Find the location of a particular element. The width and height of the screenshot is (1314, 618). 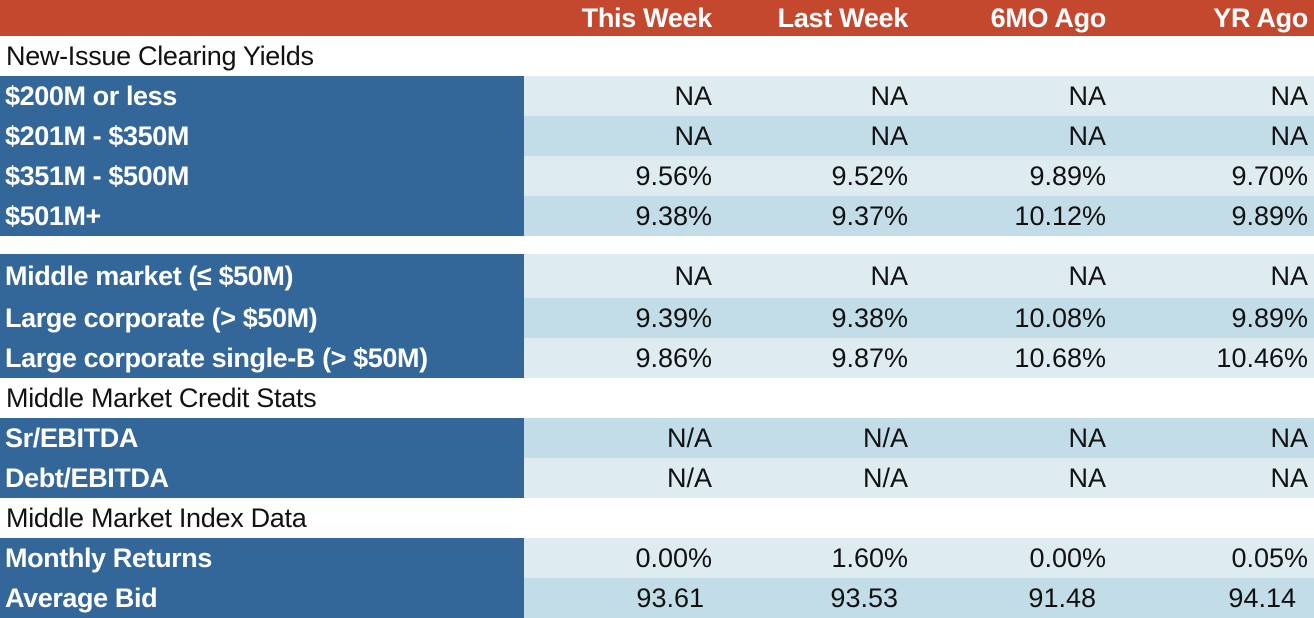

section-title: New-Issue Clearing Yields is located at coordinates (160, 55).